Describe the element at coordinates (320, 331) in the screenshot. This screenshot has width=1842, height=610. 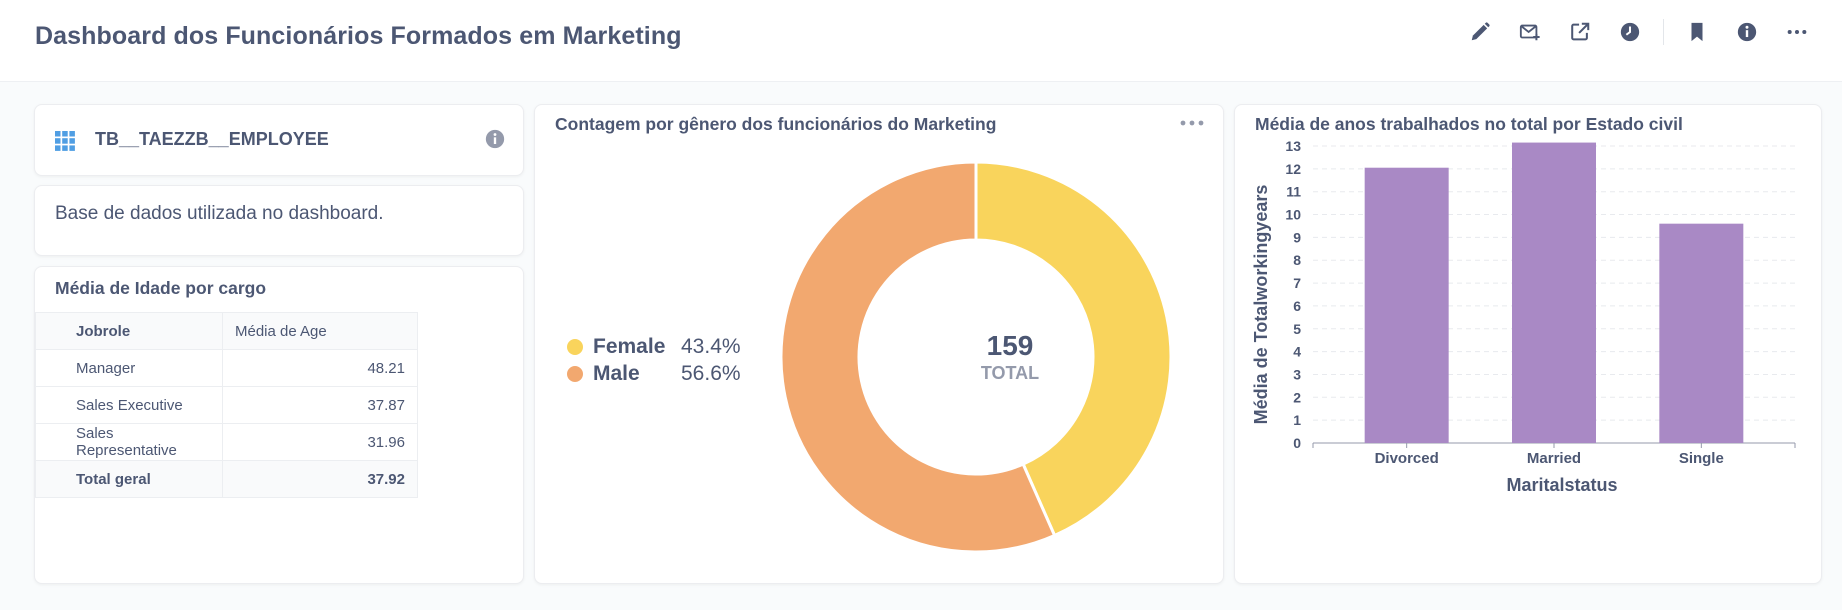
I see `column-header-media-age: Média de Age` at that location.